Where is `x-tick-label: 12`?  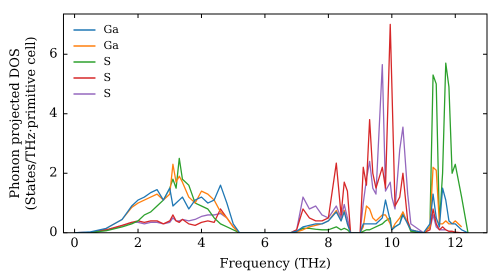
x-tick-label: 12 is located at coordinates (455, 243).